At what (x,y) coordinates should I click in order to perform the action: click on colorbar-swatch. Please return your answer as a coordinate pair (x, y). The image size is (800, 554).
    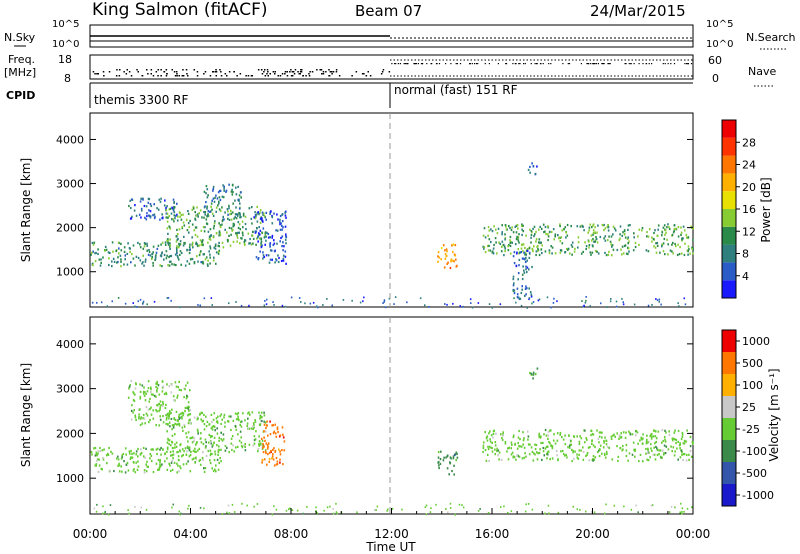
    Looking at the image, I should click on (729, 146).